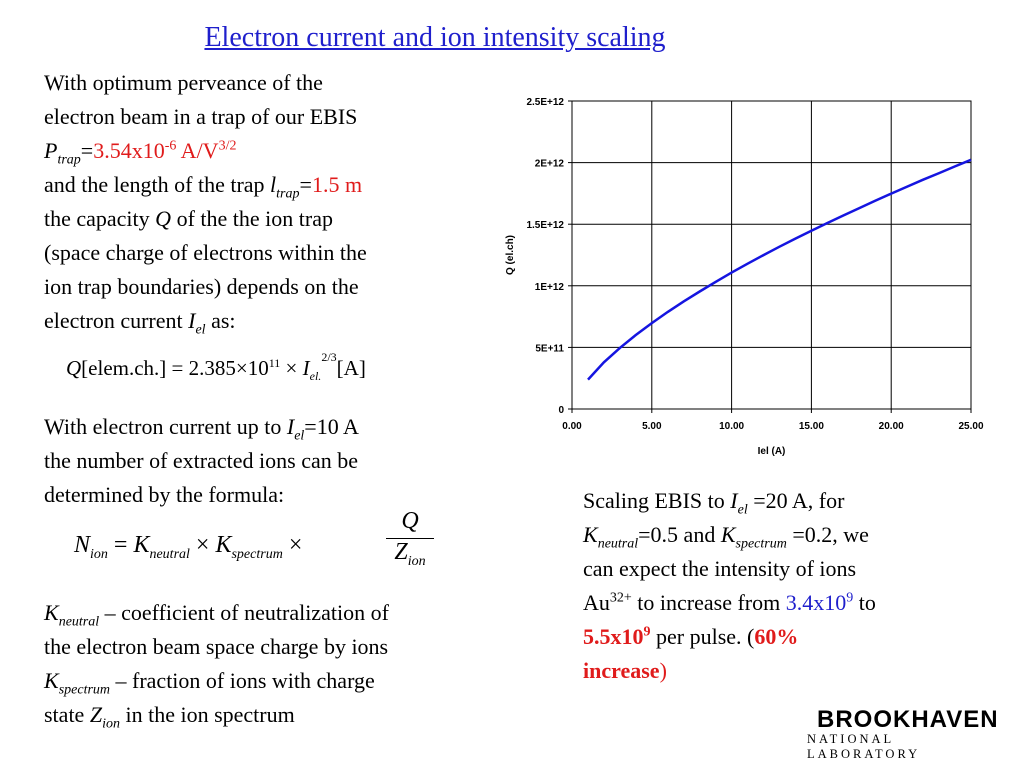  What do you see at coordinates (550, 164) in the screenshot?
I see `y-tick-label: 2E+12` at bounding box center [550, 164].